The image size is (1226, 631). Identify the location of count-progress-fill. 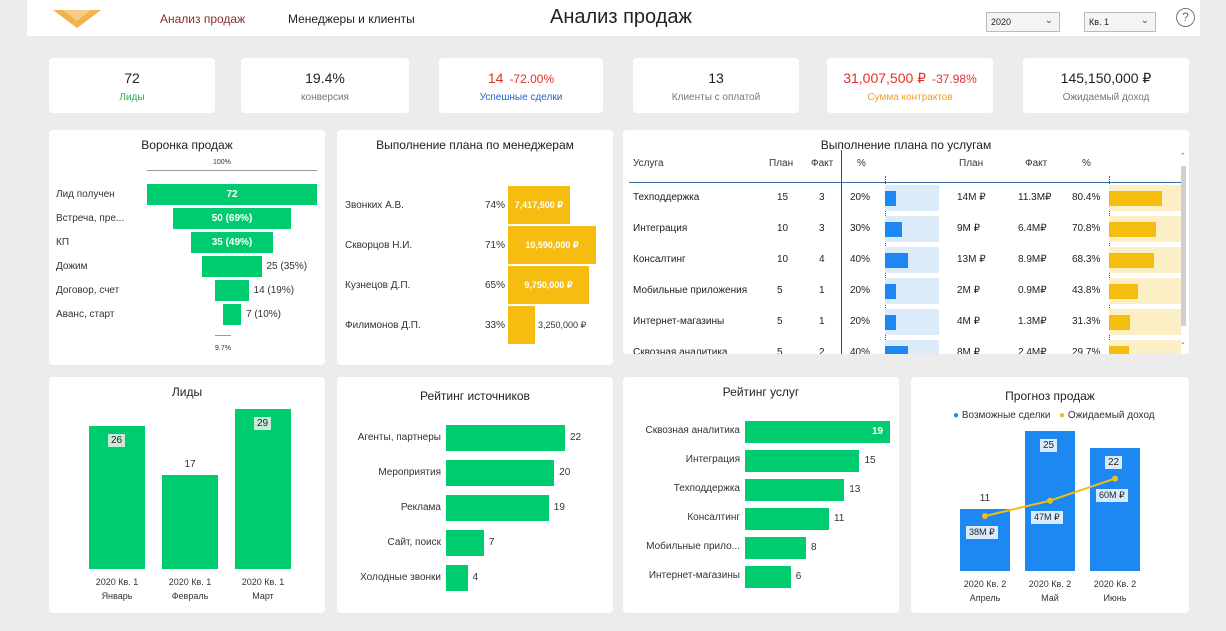
(891, 198).